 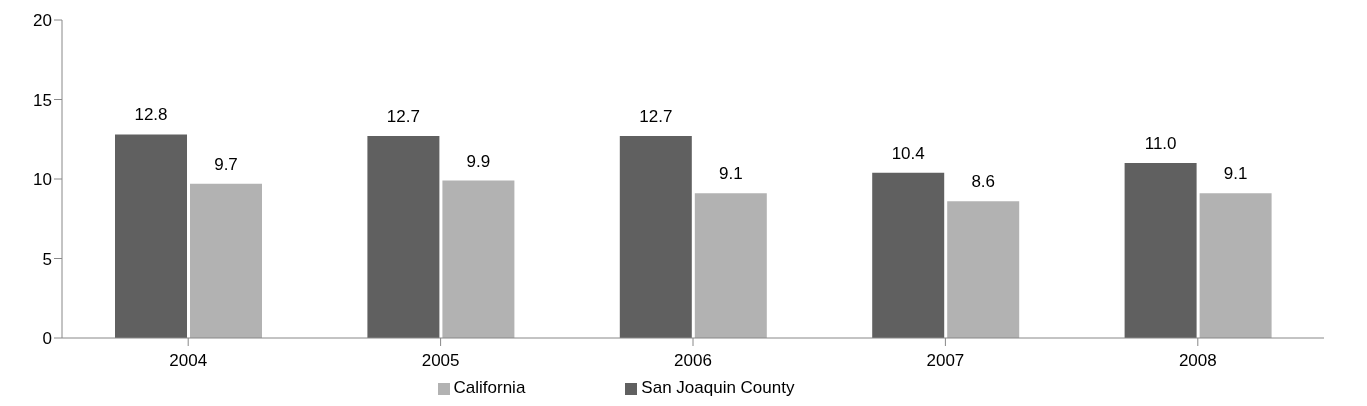 What do you see at coordinates (478, 161) in the screenshot?
I see `data-label: 9.9` at bounding box center [478, 161].